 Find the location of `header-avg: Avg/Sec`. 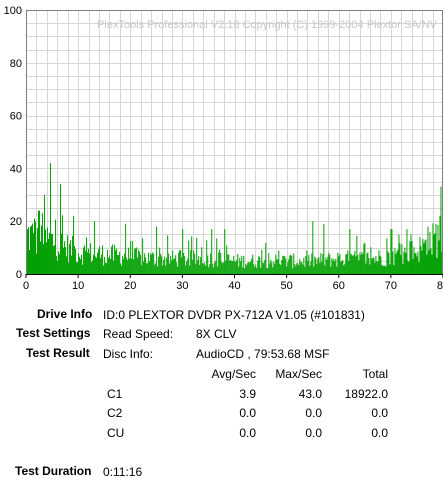

header-avg: Avg/Sec is located at coordinates (233, 374).